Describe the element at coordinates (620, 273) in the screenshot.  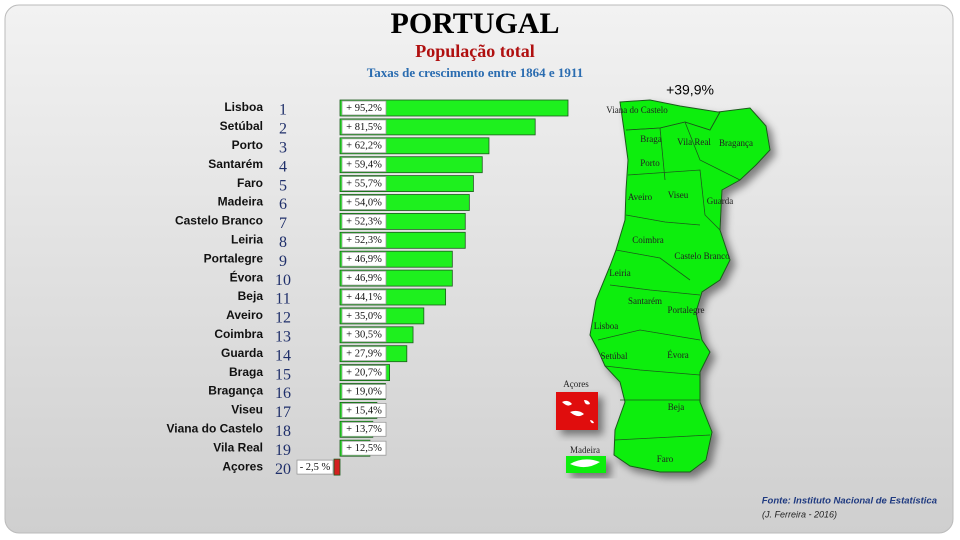
I see `map-label: Leiria` at that location.